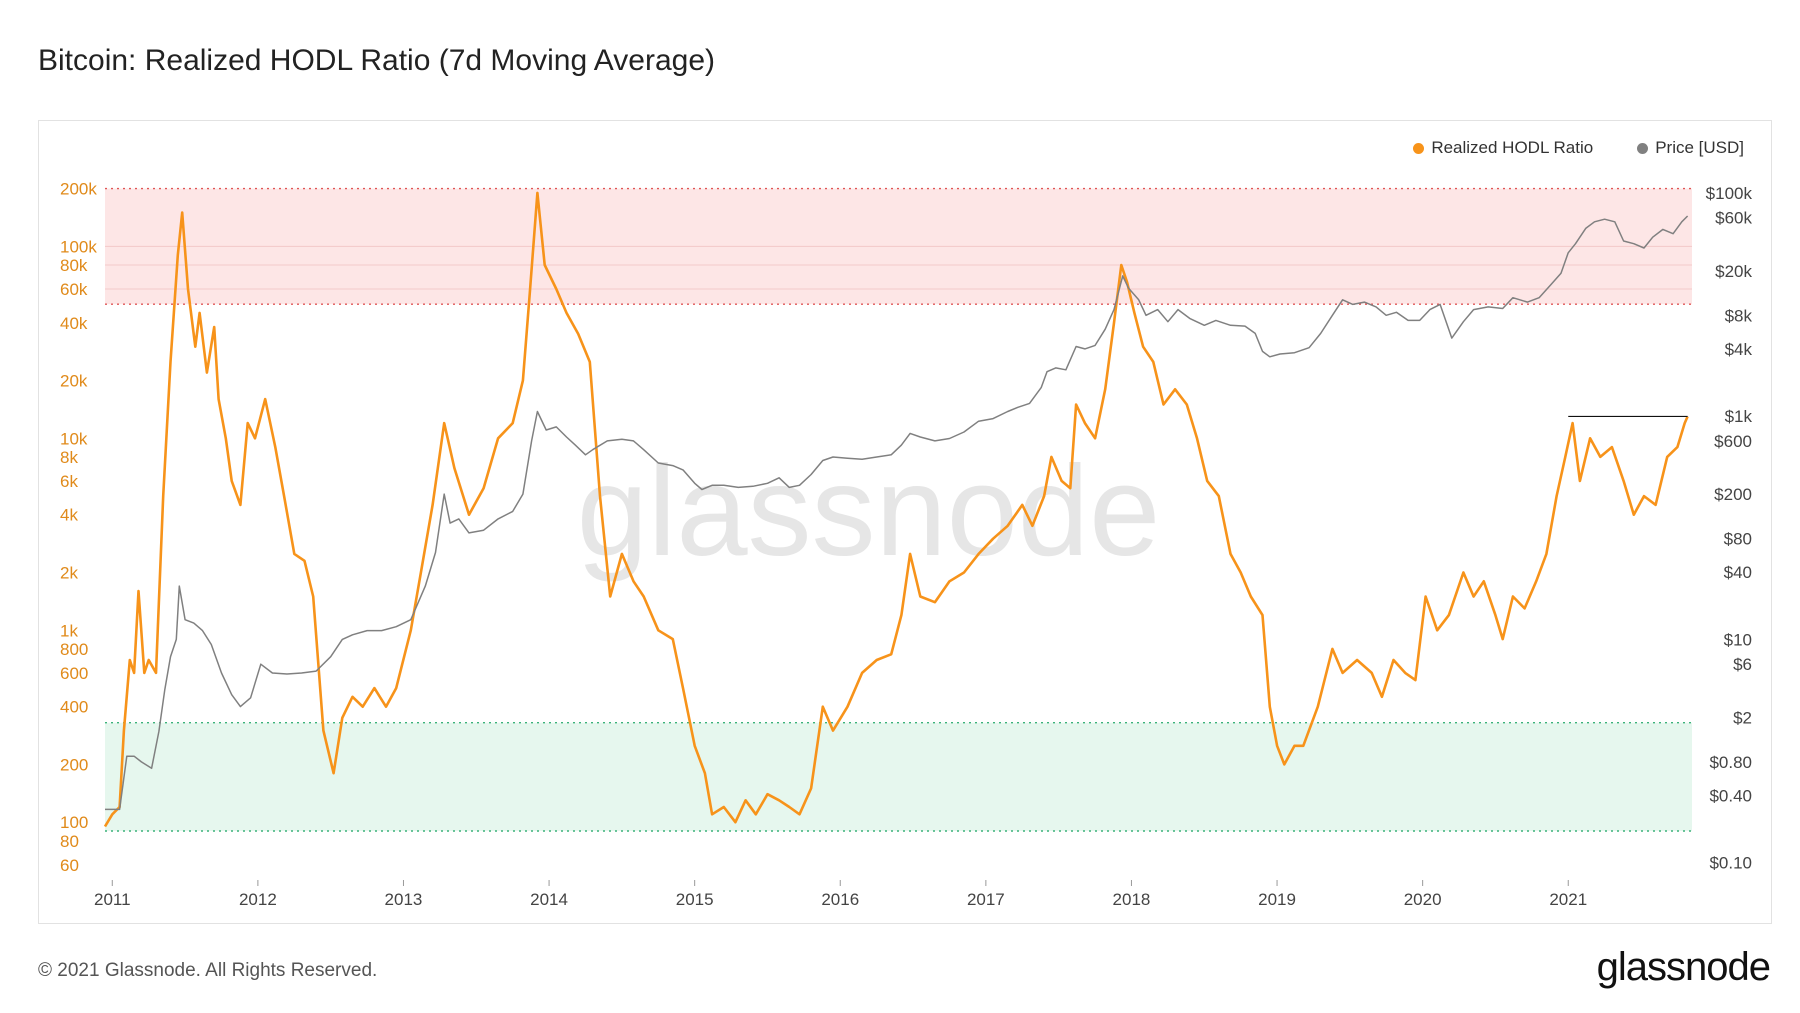 This screenshot has height=1013, width=1800. What do you see at coordinates (74, 381) in the screenshot?
I see `left-axis-tick-label: 20k` at bounding box center [74, 381].